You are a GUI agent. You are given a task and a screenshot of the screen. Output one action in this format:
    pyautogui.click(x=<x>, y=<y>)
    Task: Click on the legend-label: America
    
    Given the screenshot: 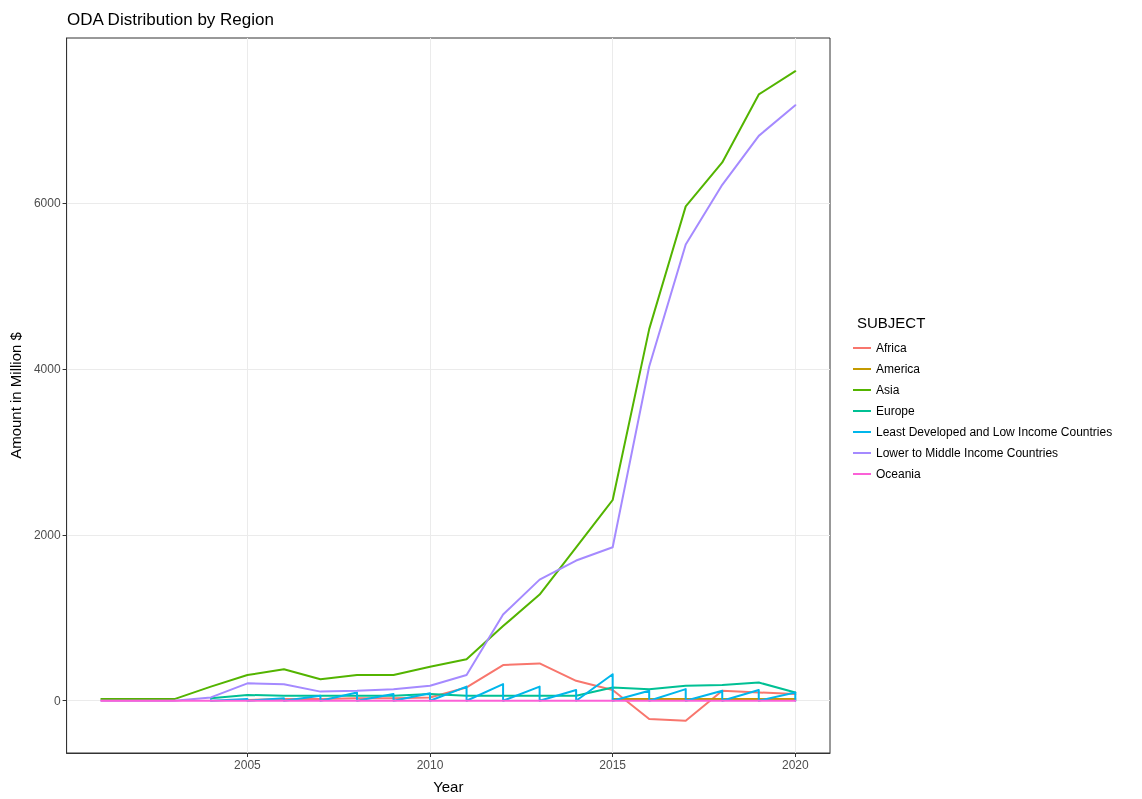 What is the action you would take?
    pyautogui.click(x=898, y=369)
    